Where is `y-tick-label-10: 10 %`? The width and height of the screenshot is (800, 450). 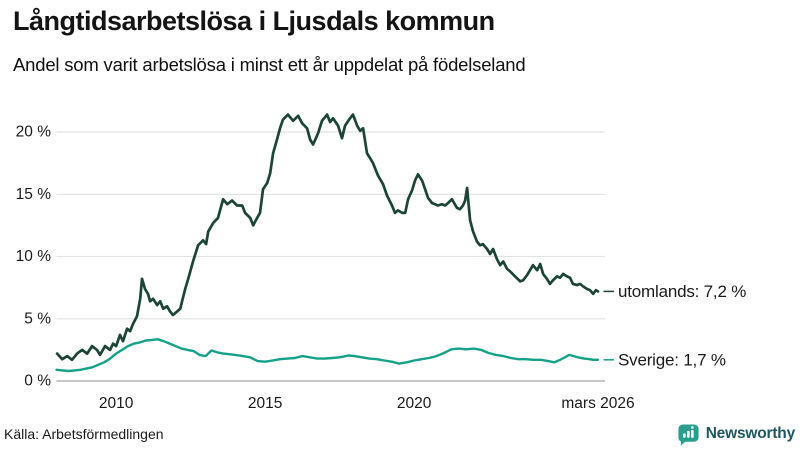
y-tick-label-10: 10 % is located at coordinates (34, 256).